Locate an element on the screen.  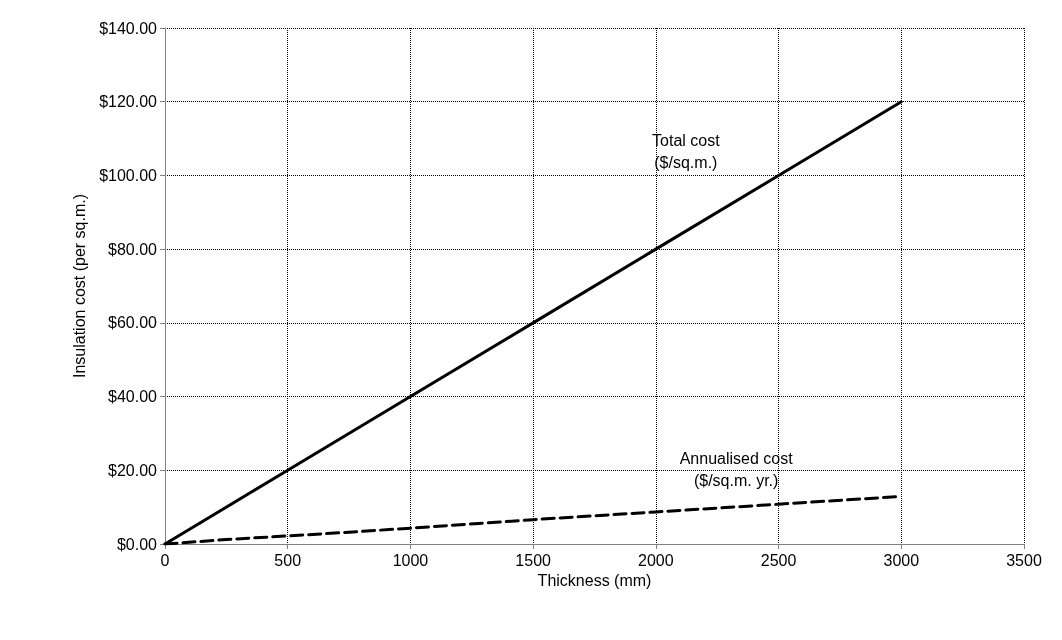
y-tick-label: $0.00 is located at coordinates (137, 544).